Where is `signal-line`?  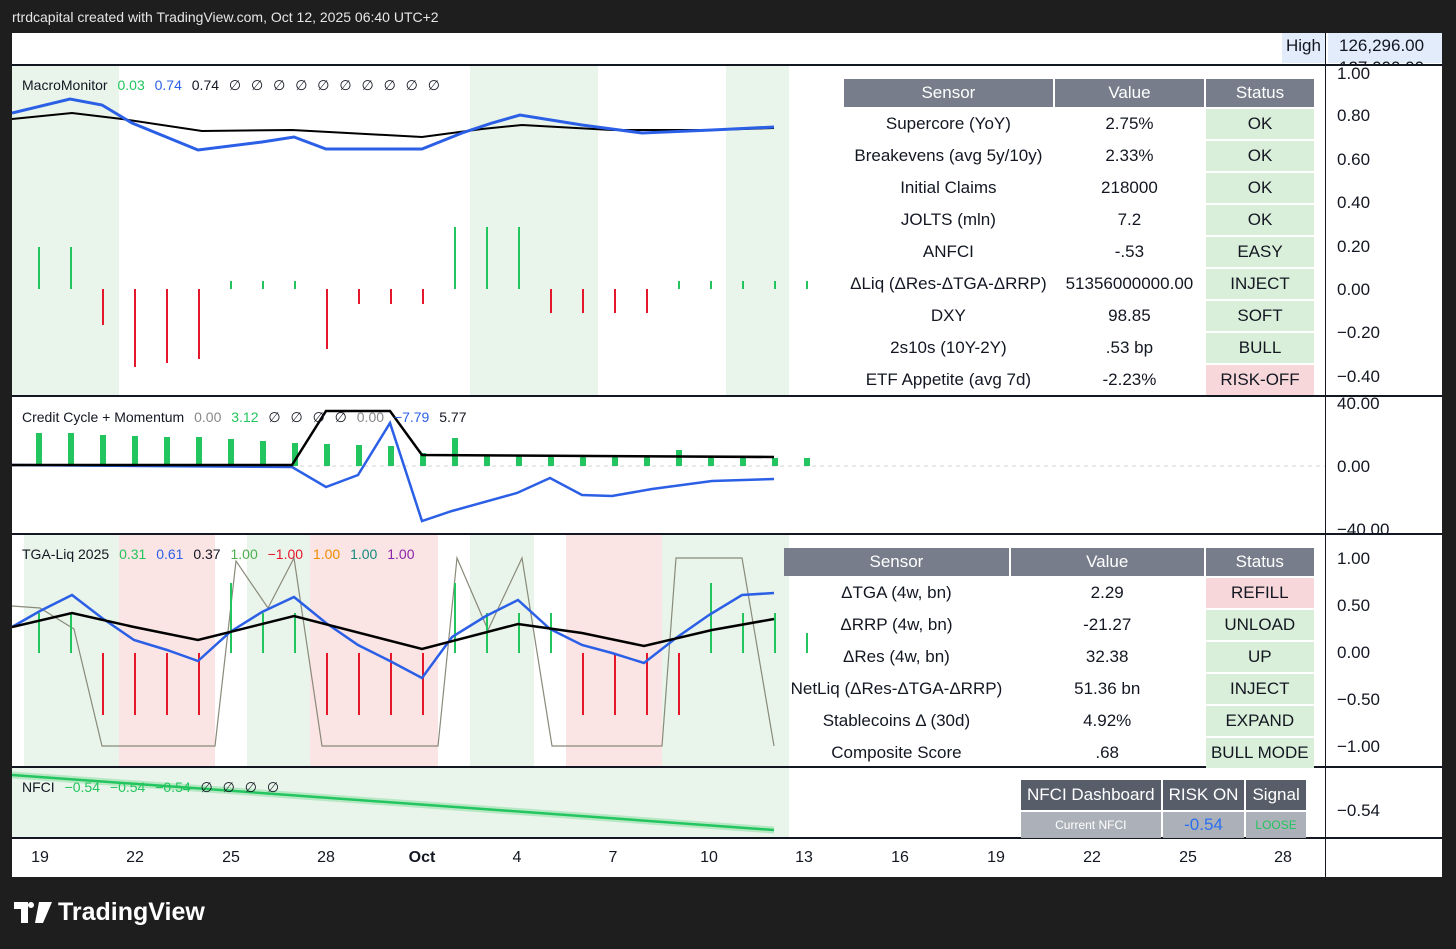 signal-line is located at coordinates (393, 125).